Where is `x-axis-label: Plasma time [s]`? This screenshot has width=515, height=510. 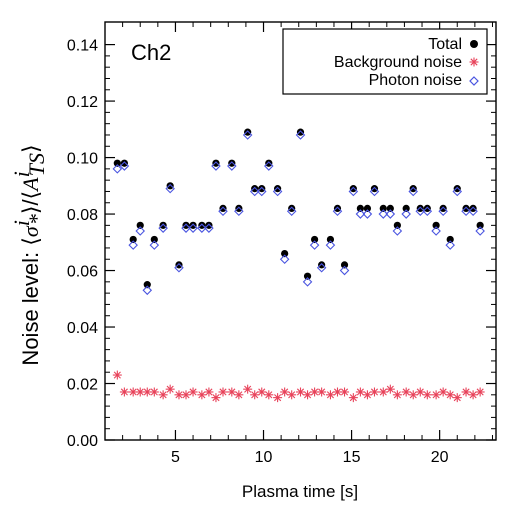 x-axis-label: Plasma time [s] is located at coordinates (300, 491).